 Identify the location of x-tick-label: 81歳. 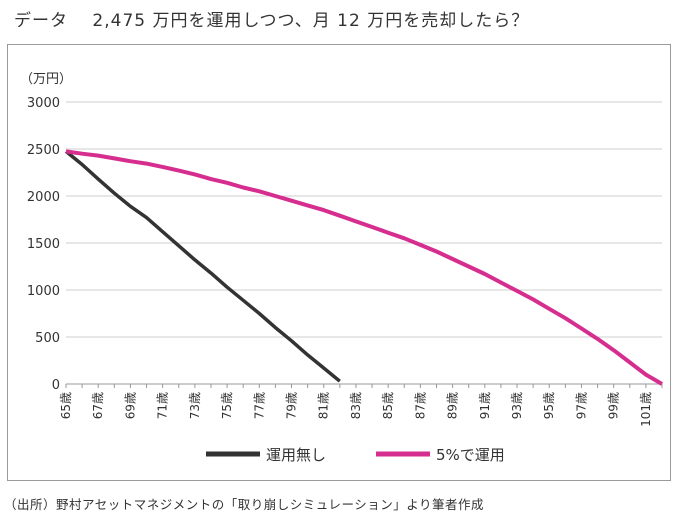
(324, 405).